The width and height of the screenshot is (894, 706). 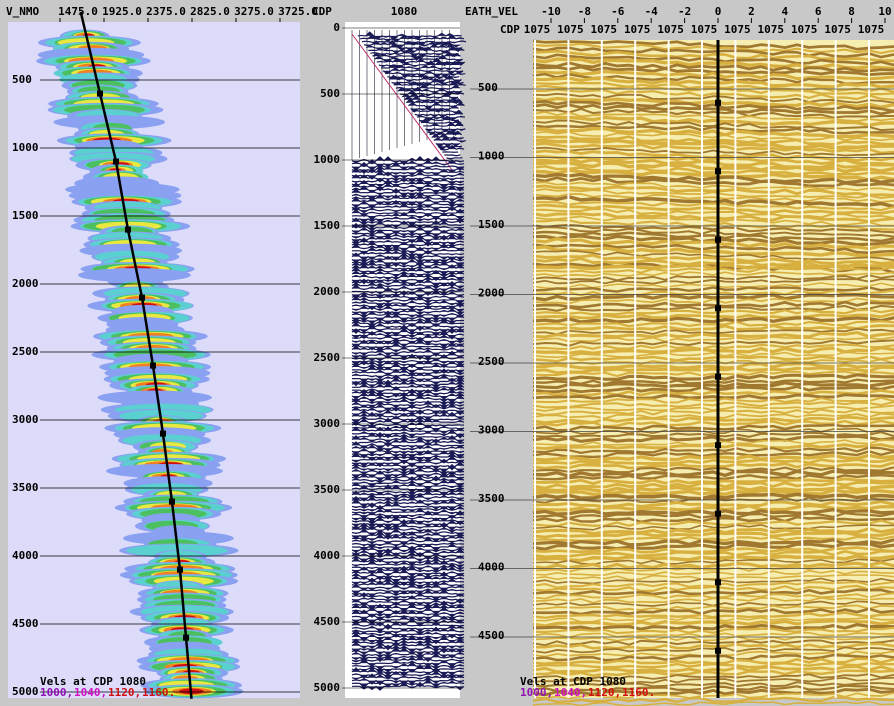 I want to click on y-tick-label: 4500, so click(x=327, y=621).